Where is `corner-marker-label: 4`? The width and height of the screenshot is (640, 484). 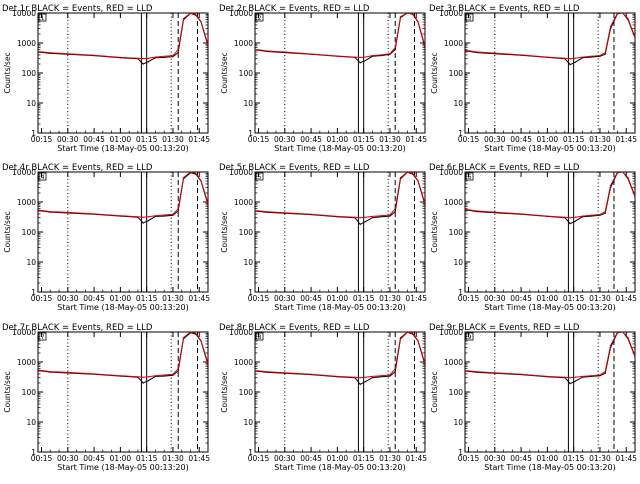 corner-marker-label: 4 is located at coordinates (43, 177).